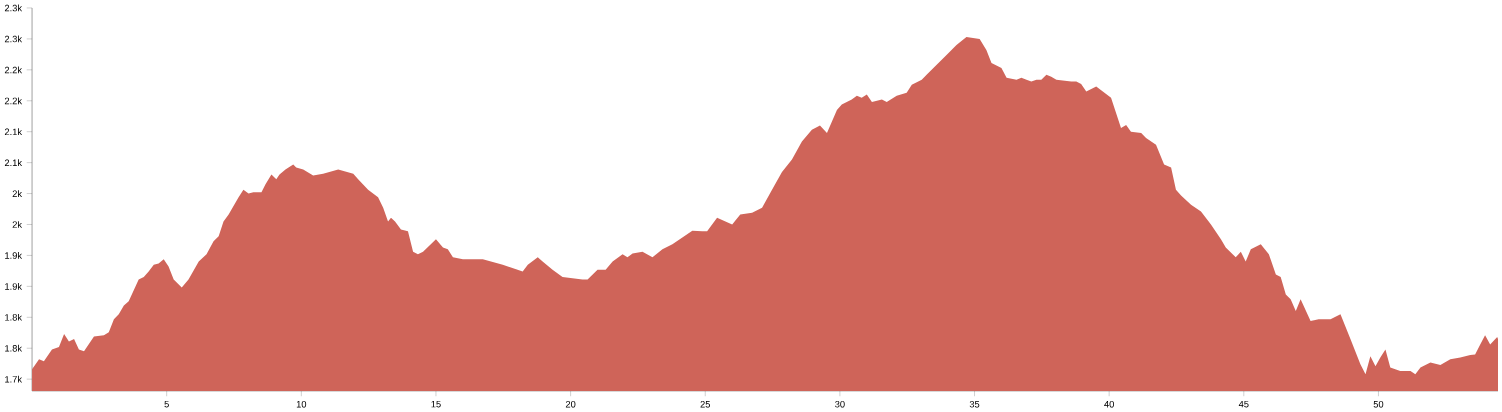 The width and height of the screenshot is (1502, 412). What do you see at coordinates (570, 404) in the screenshot?
I see `x-tick-label: 20` at bounding box center [570, 404].